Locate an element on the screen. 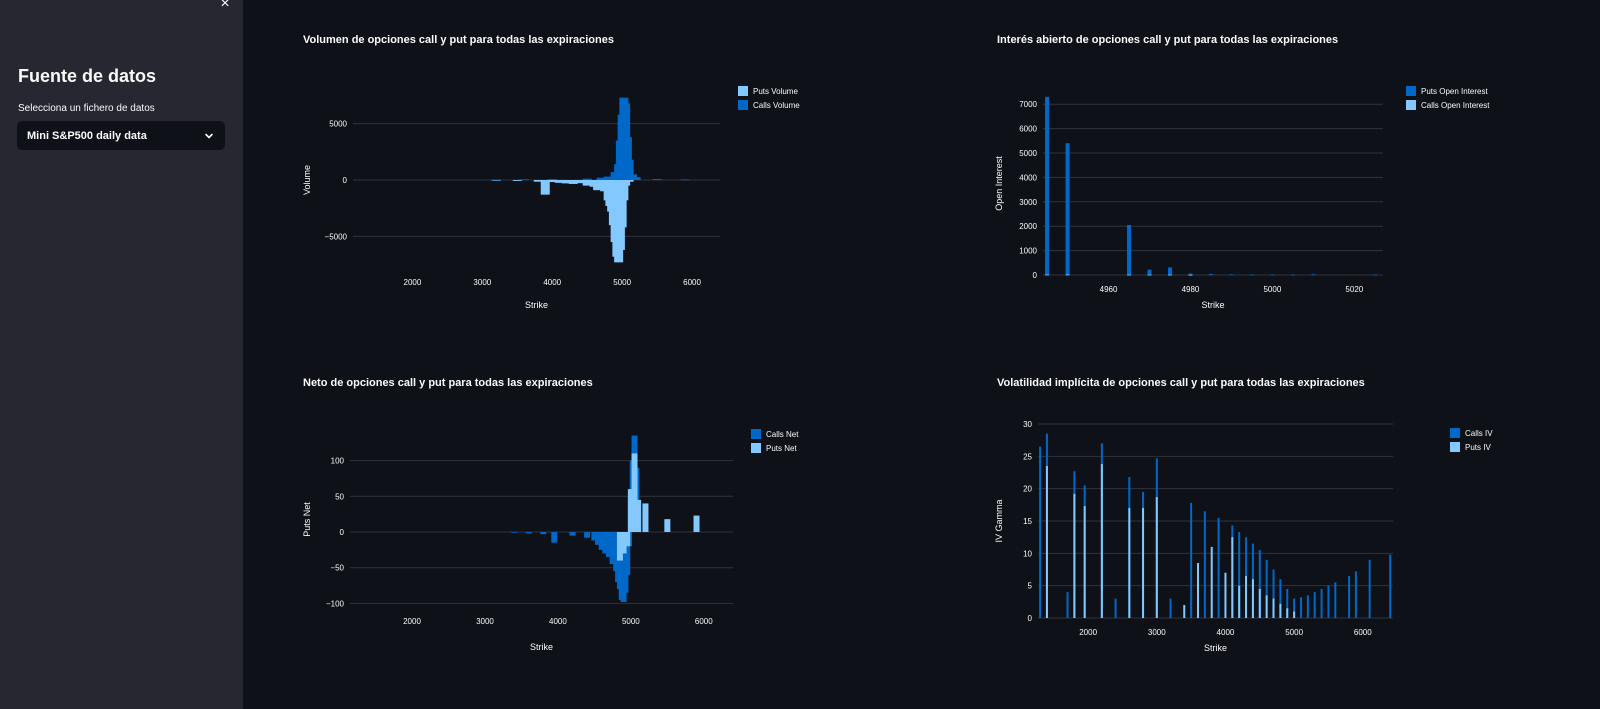 The height and width of the screenshot is (709, 1600). legend-label: Puts Open Interest is located at coordinates (1454, 91).